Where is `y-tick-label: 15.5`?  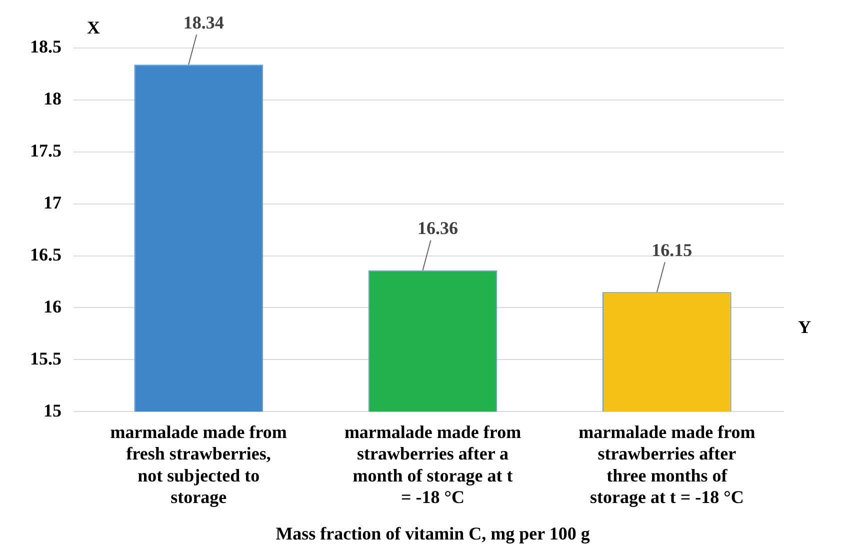 y-tick-label: 15.5 is located at coordinates (46, 358).